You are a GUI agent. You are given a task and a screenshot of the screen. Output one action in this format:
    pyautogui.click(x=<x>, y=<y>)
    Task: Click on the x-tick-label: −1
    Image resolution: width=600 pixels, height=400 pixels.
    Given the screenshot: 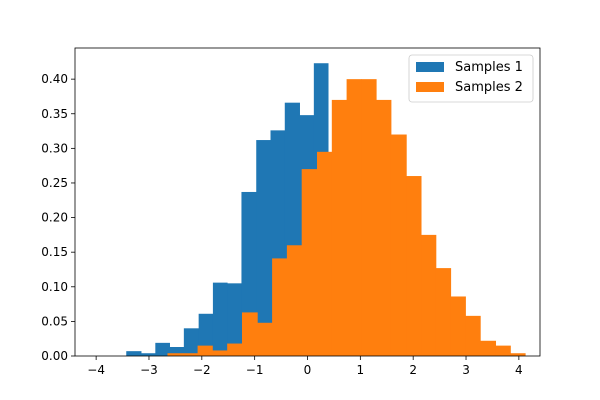 What is the action you would take?
    pyautogui.click(x=255, y=370)
    